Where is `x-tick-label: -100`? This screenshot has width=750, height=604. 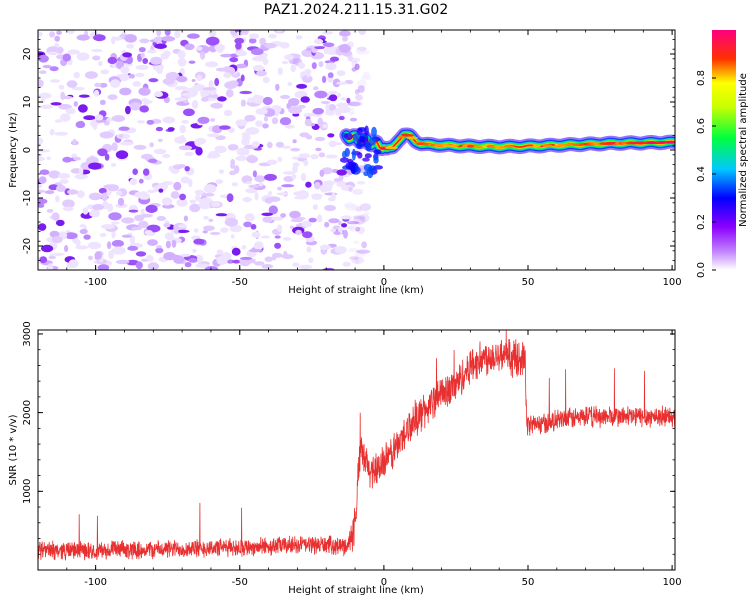
x-tick-label: -100 is located at coordinates (95, 582).